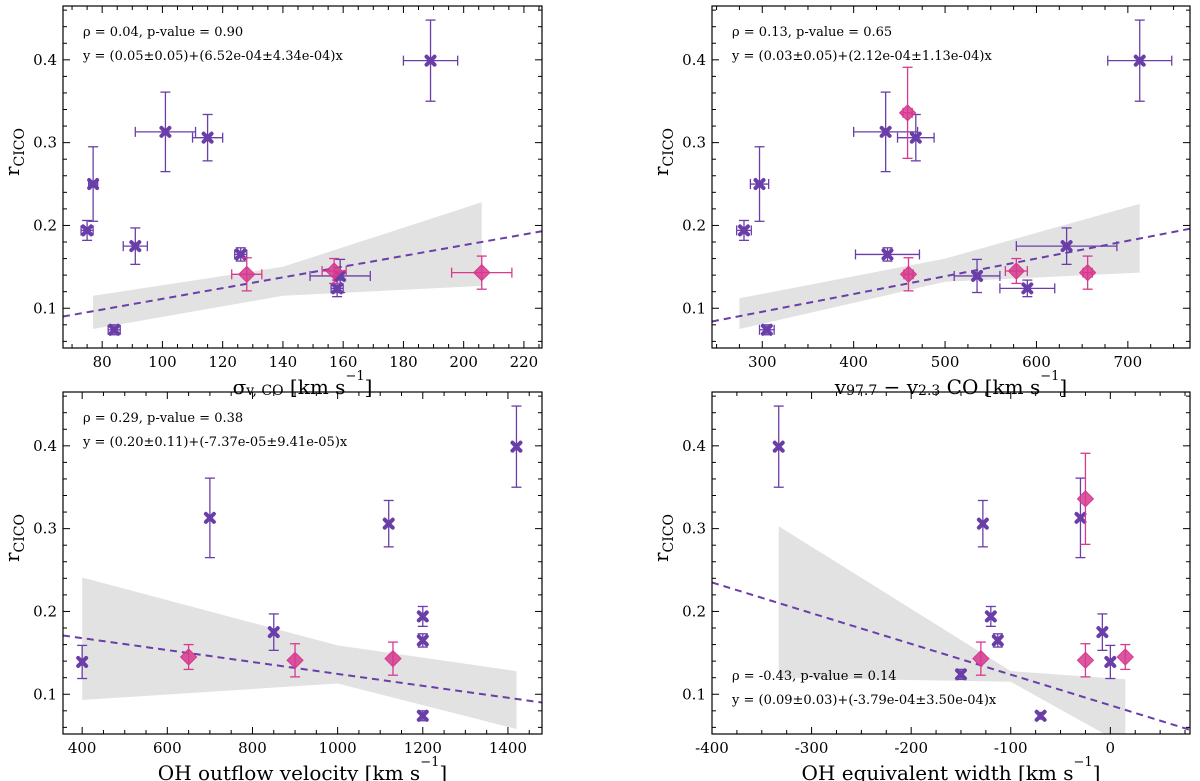 This screenshot has width=1200, height=781. What do you see at coordinates (1128, 362) in the screenshot?
I see `x-tick-label: 700` at bounding box center [1128, 362].